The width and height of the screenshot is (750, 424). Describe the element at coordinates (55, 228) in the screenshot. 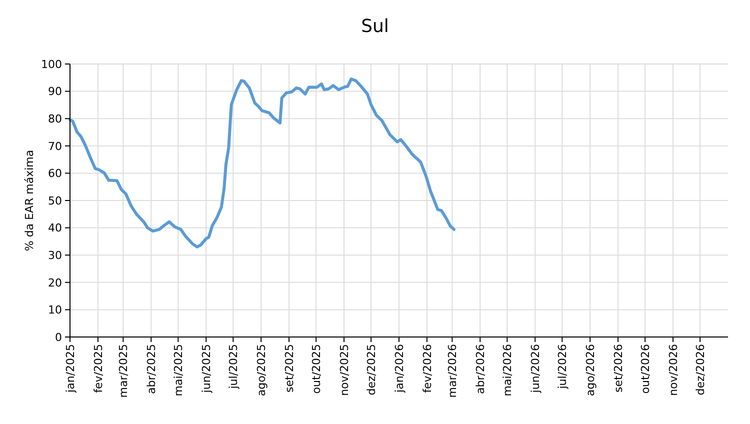

I see `y-tick-label: 40` at that location.